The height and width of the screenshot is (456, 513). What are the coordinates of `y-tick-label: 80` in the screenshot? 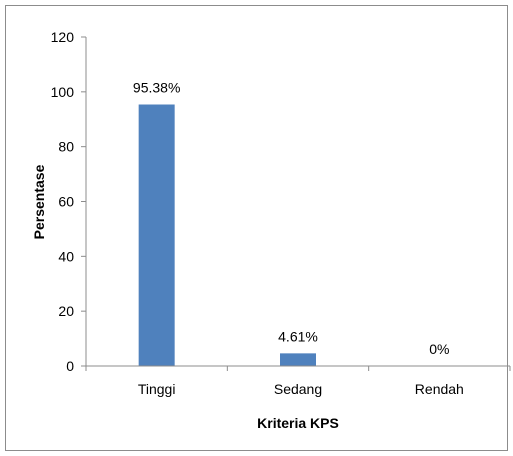 It's located at (66, 147).